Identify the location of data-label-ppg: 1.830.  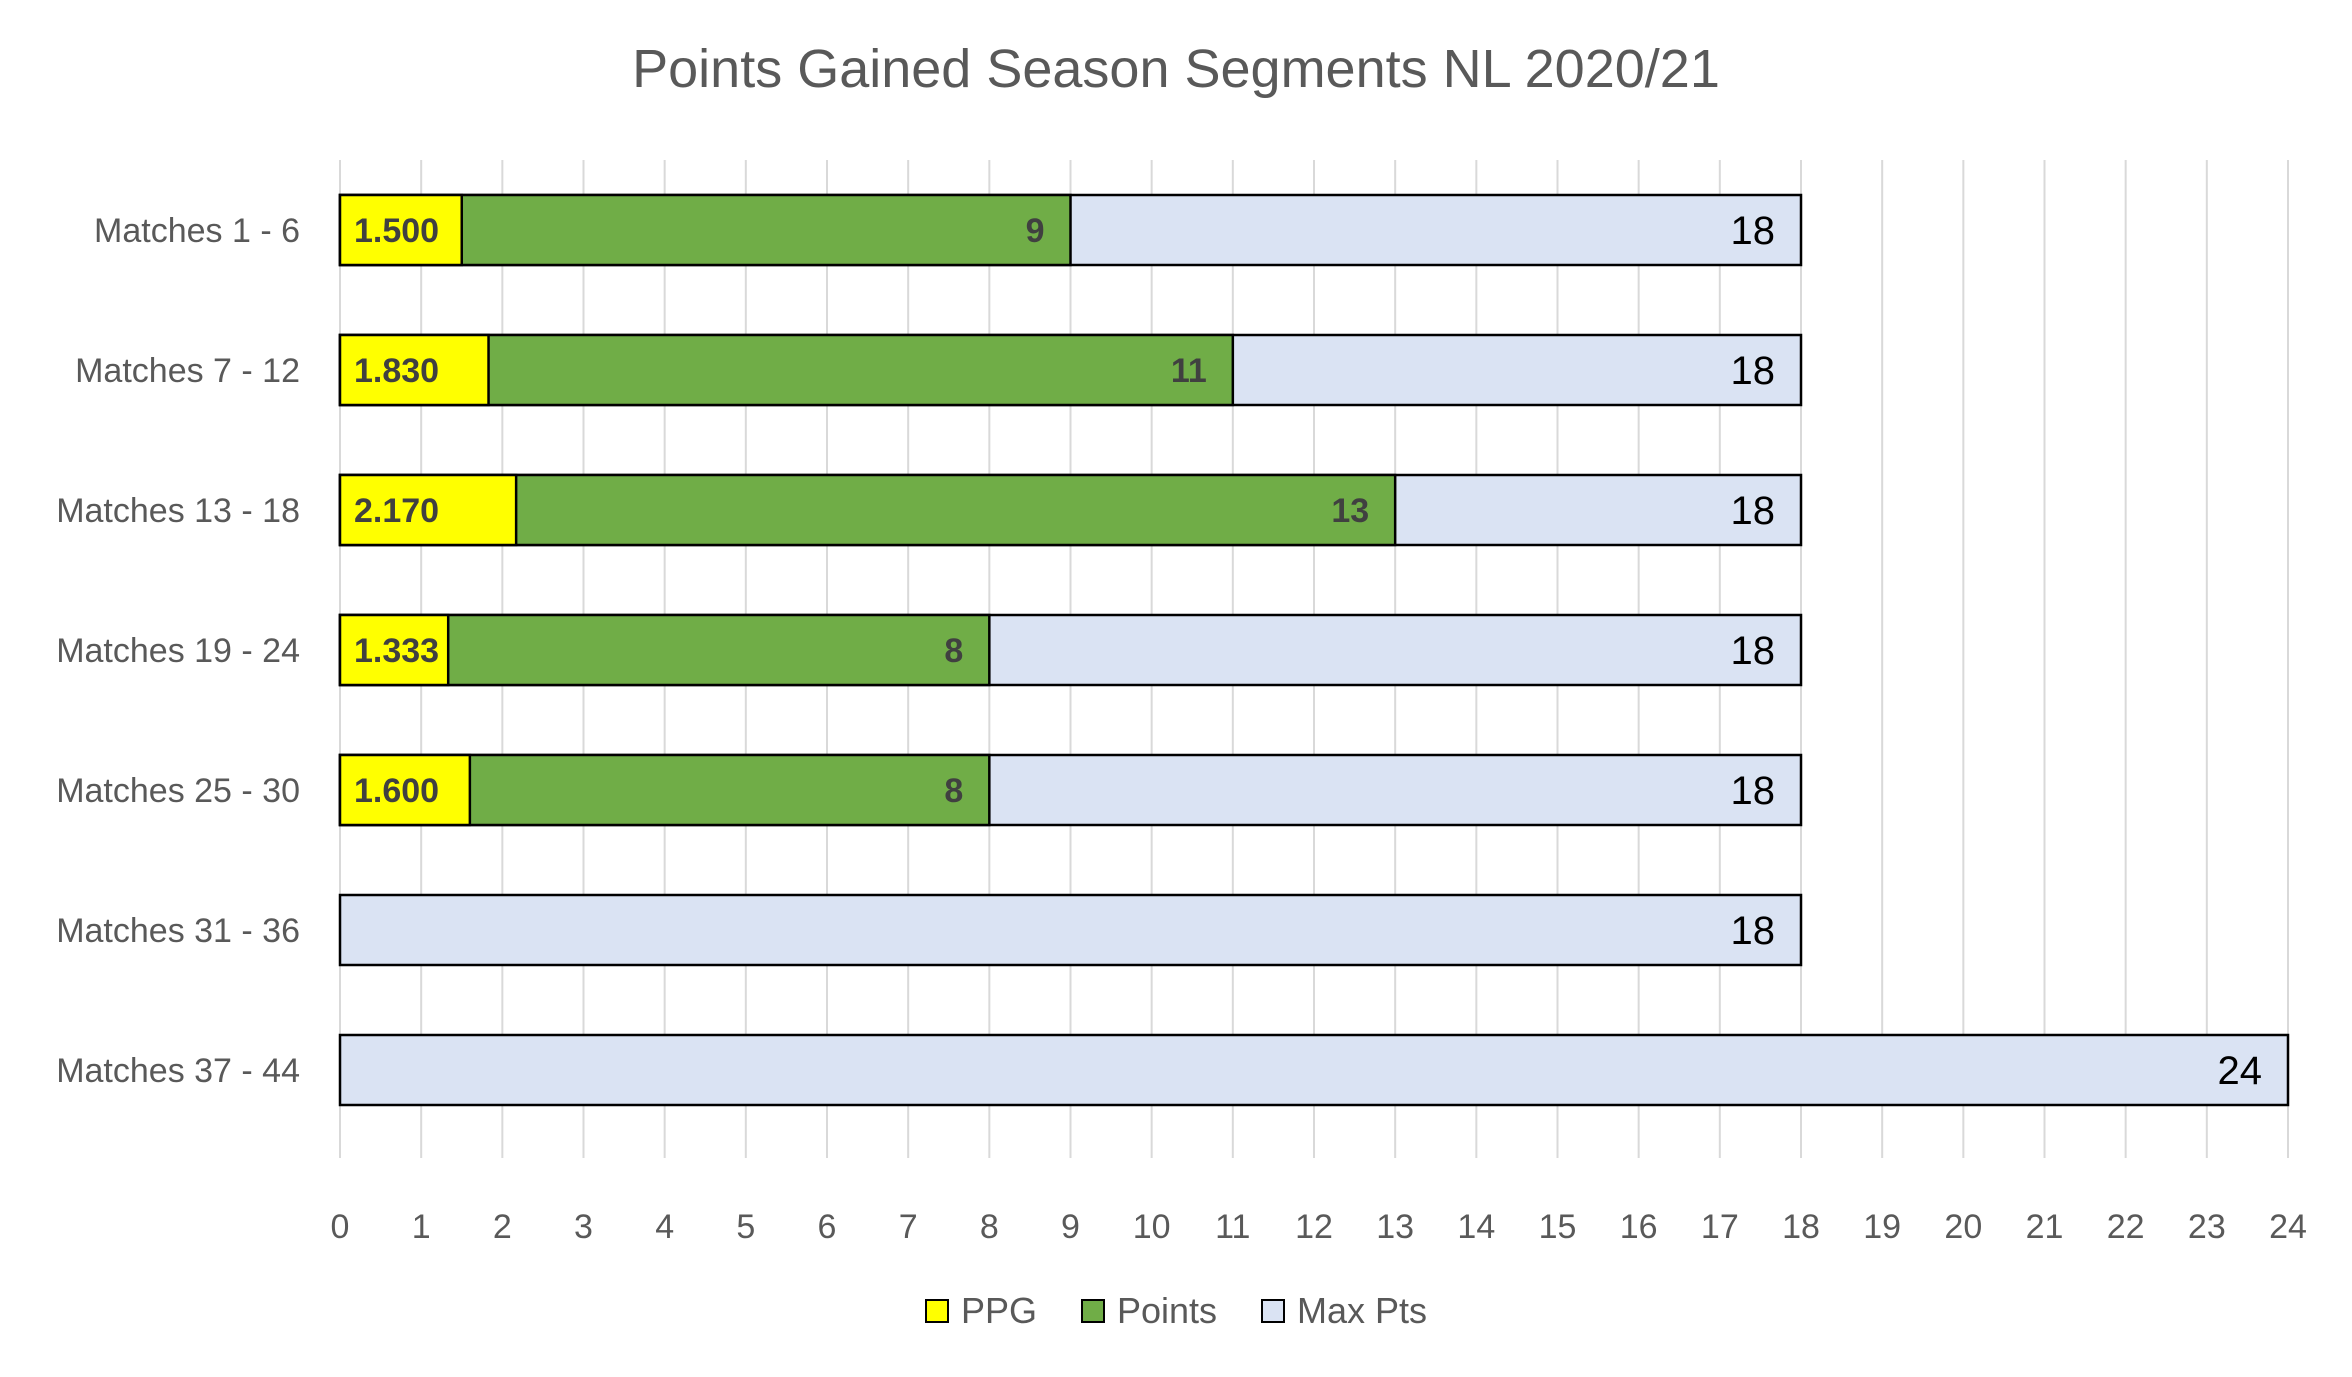
(396, 371).